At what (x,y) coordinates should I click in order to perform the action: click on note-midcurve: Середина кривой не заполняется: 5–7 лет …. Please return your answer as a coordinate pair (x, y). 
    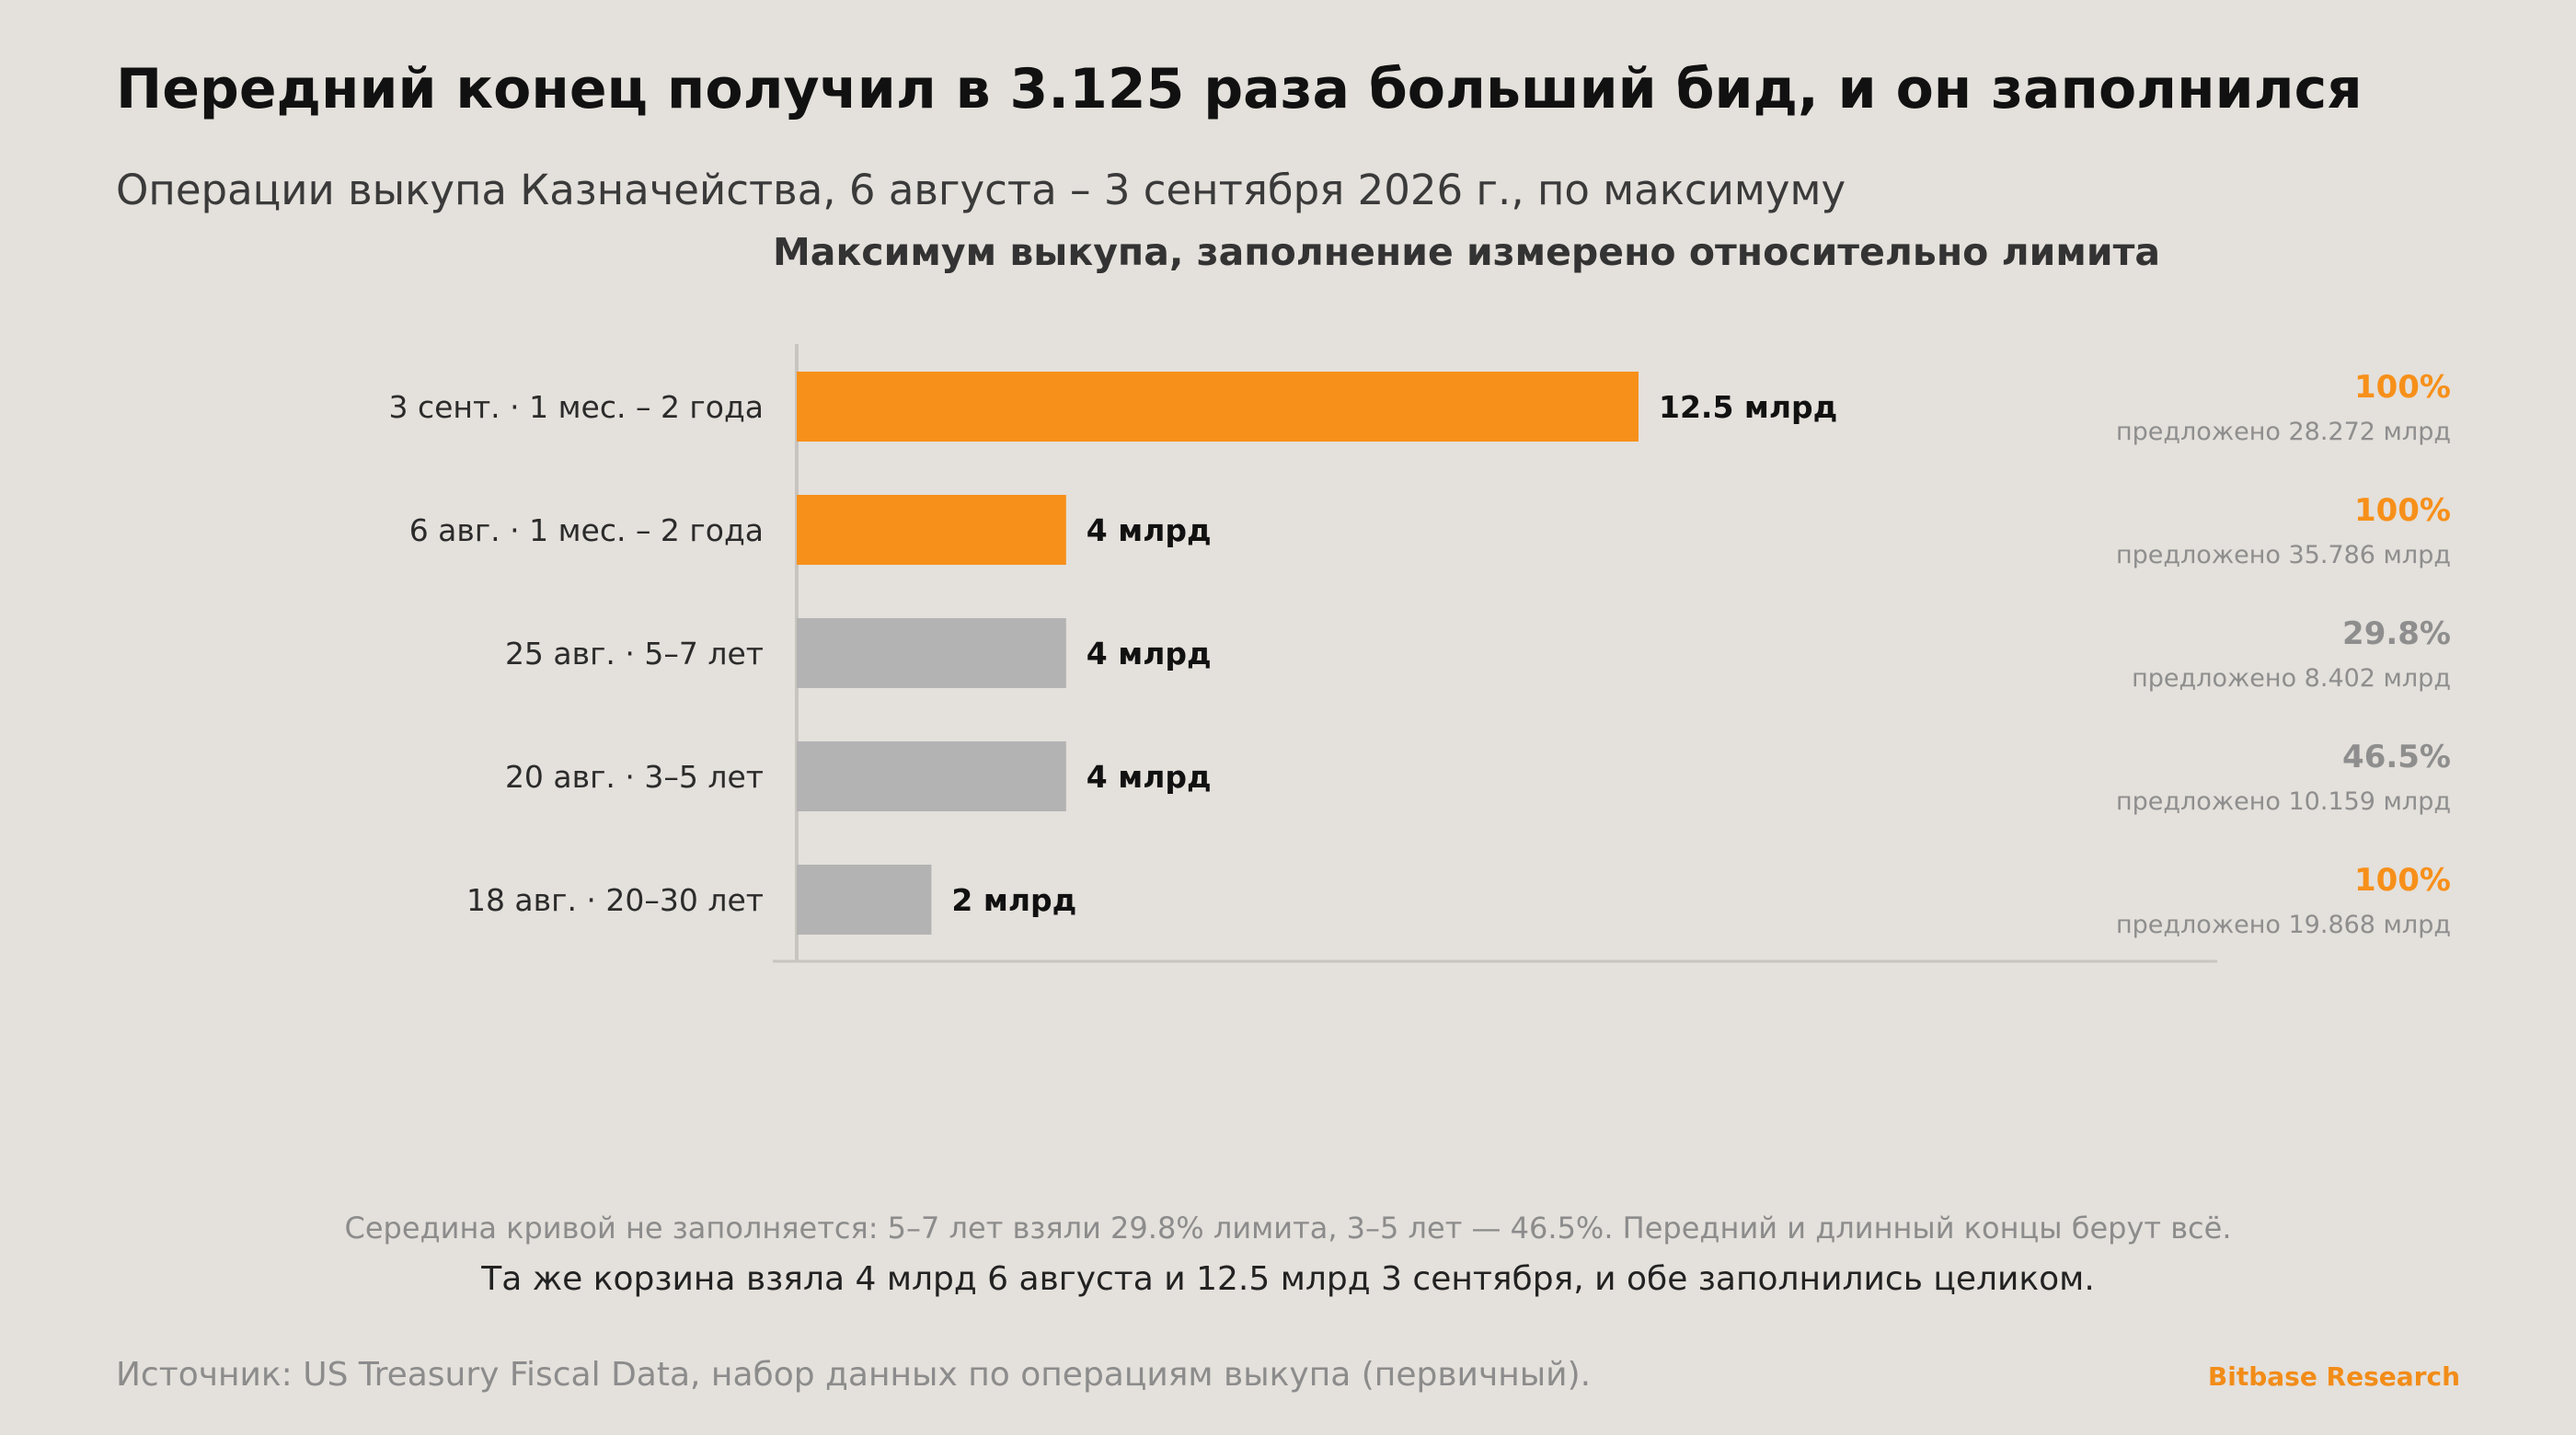
    Looking at the image, I should click on (1288, 1228).